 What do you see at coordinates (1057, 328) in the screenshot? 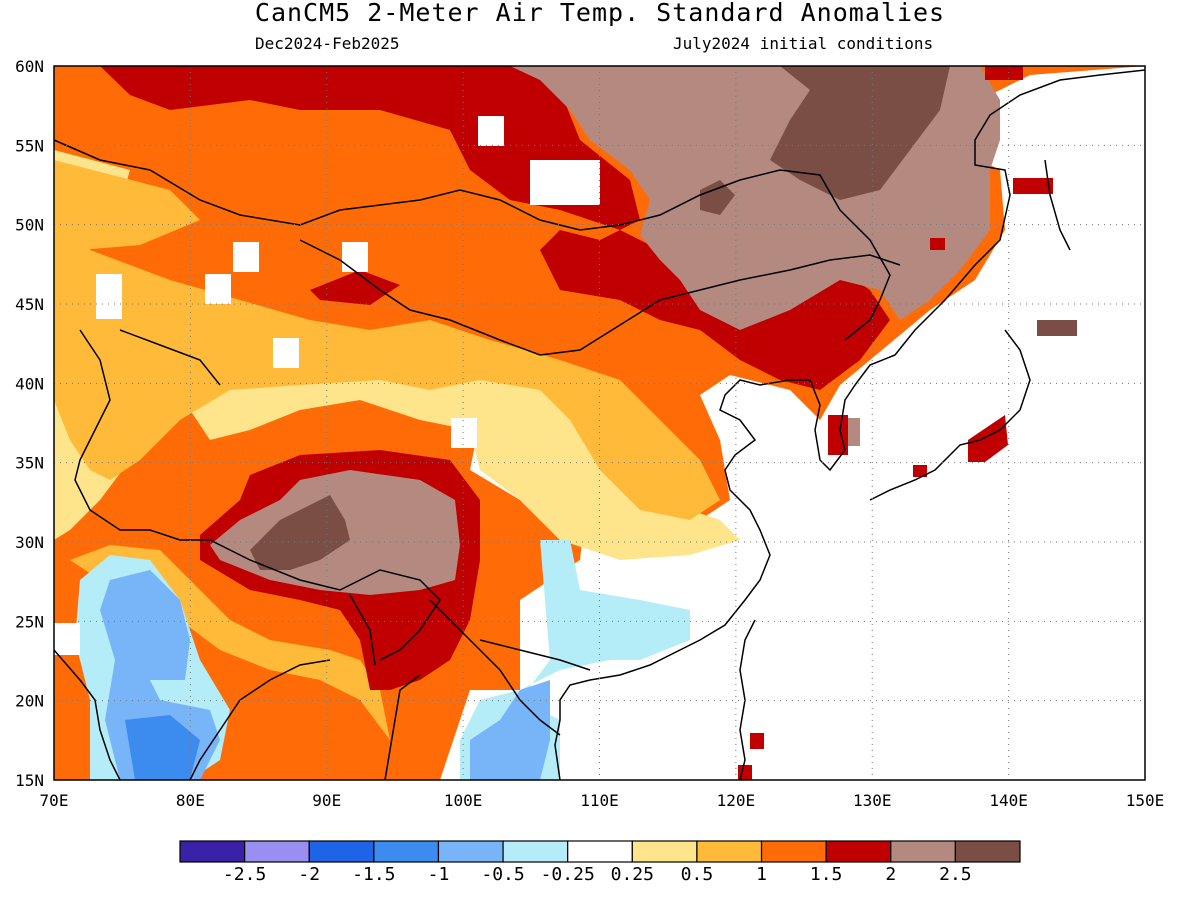
I see `hokkaido-east-patch` at bounding box center [1057, 328].